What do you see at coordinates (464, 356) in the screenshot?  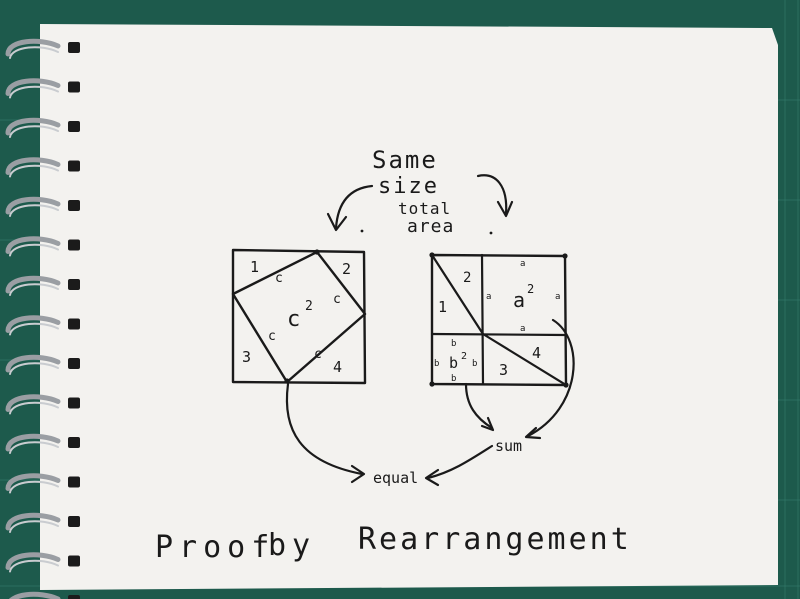 I see `right-b-exponent: 2` at bounding box center [464, 356].